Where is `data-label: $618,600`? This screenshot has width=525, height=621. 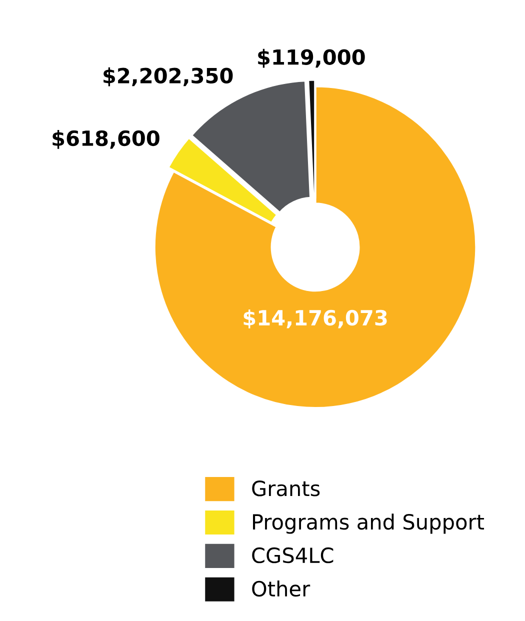
data-label: $618,600 is located at coordinates (106, 139).